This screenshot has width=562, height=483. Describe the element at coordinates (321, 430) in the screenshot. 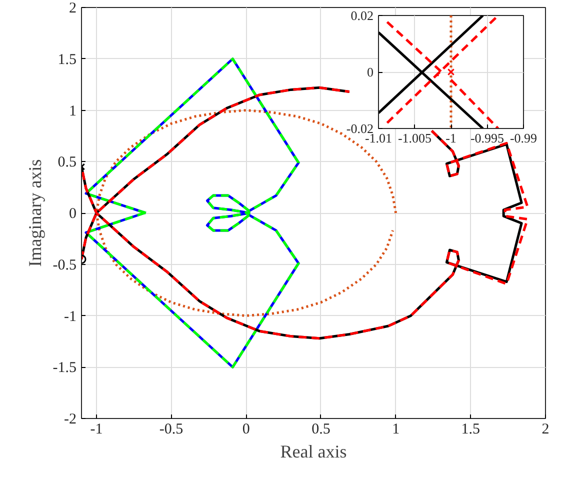

I see `x-tick-label: 0.5` at that location.